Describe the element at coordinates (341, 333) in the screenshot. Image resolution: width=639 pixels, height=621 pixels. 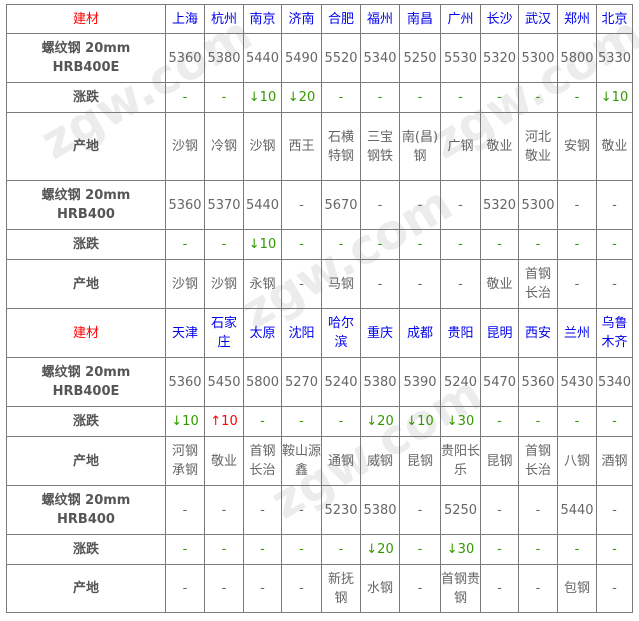
I see `city-link: 哈尔滨` at that location.